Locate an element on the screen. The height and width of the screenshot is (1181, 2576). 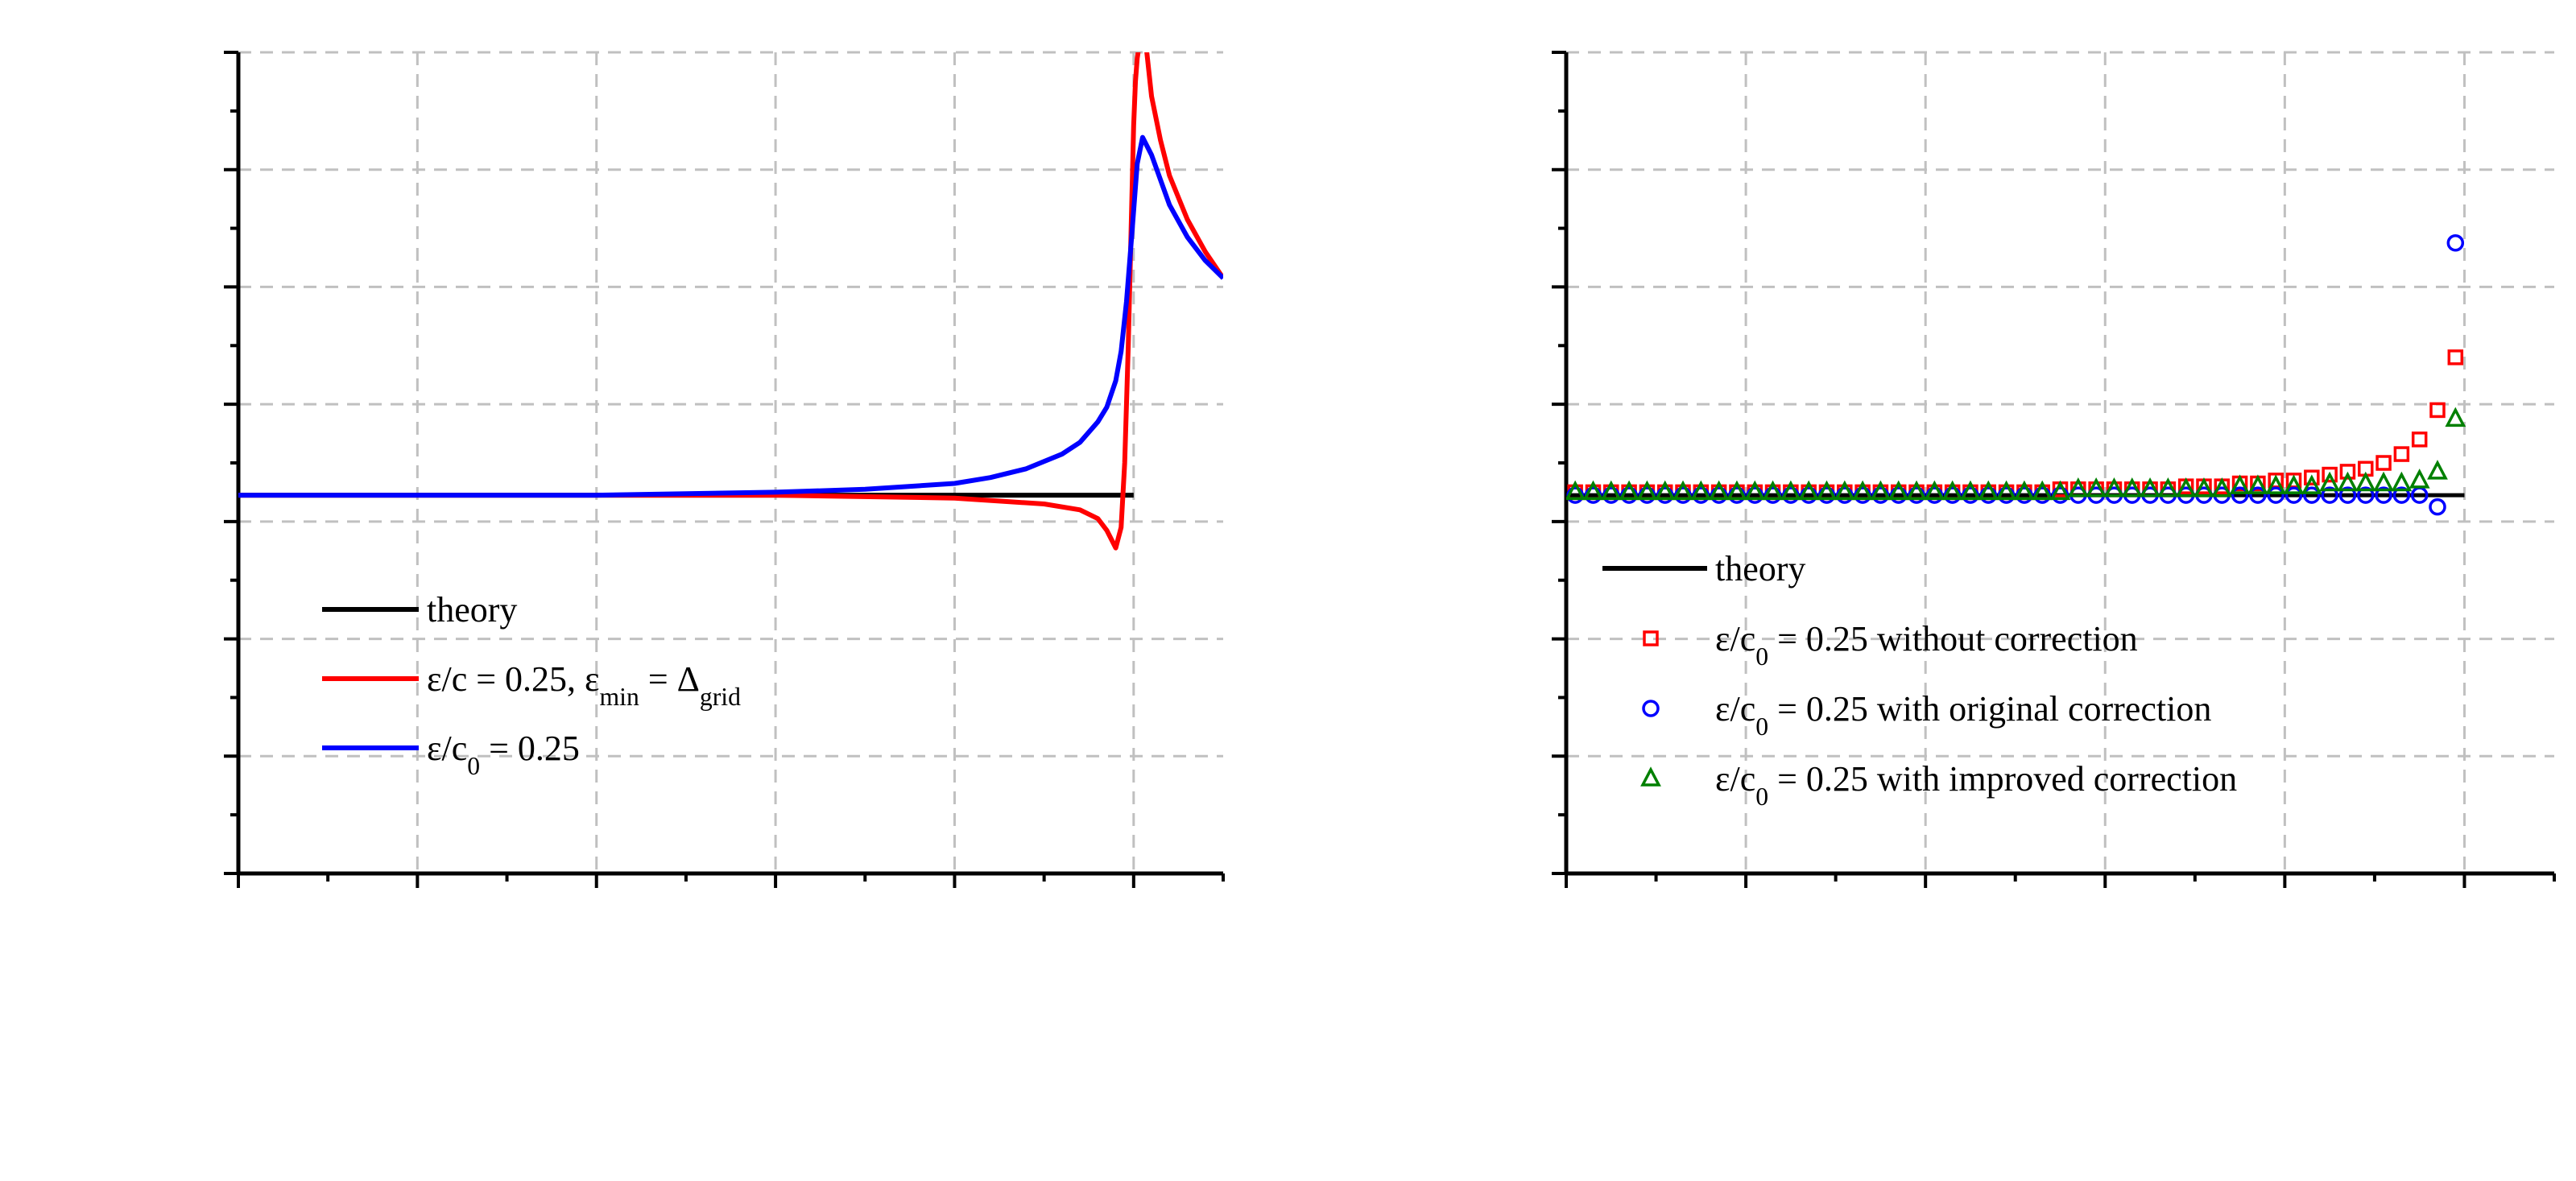
legend-label-2: ε/c0 = 0.25 with original correction is located at coordinates (1963, 715).